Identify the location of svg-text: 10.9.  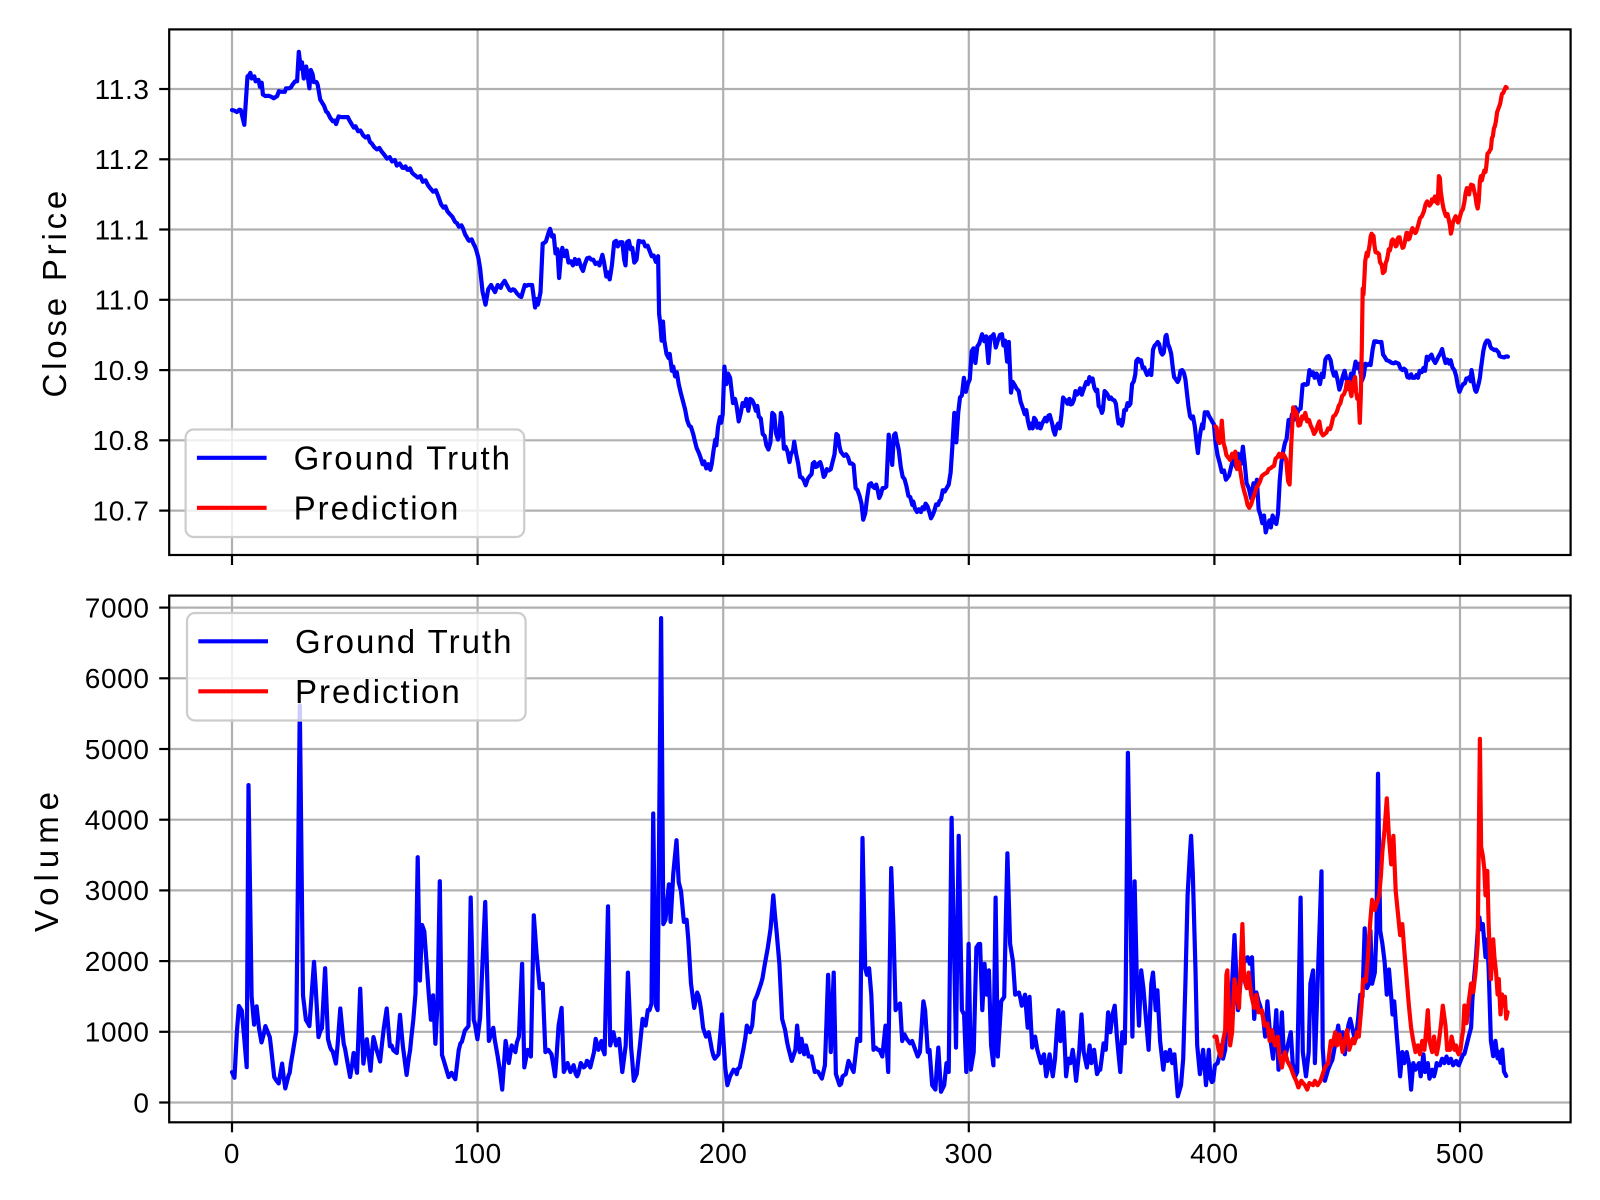
(121, 370).